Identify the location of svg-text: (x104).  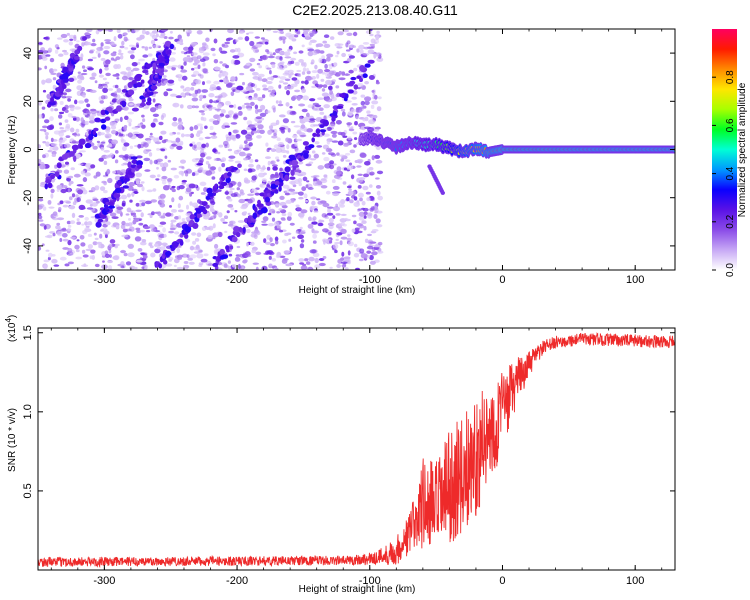
(11, 328).